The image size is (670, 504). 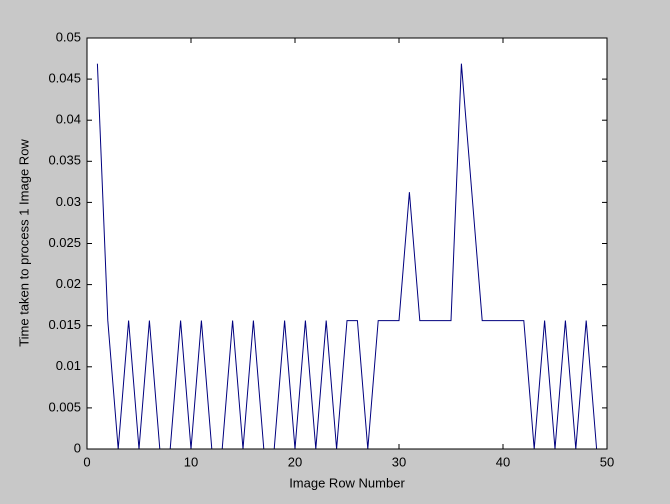 What do you see at coordinates (607, 461) in the screenshot?
I see `x-tick-label: 50` at bounding box center [607, 461].